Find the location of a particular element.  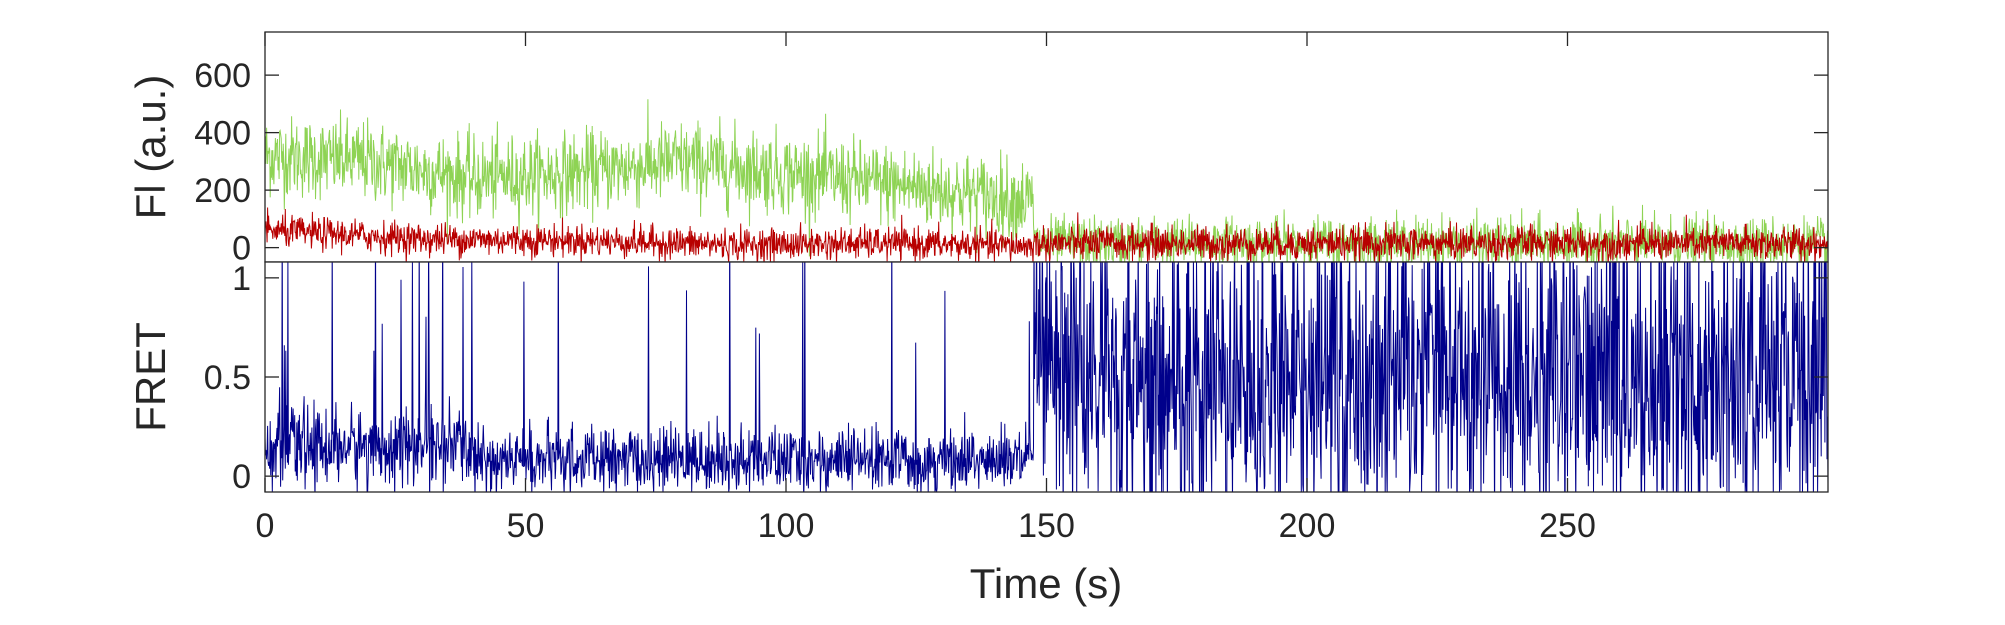

top-y-tick-label: 400 is located at coordinates (222, 134).